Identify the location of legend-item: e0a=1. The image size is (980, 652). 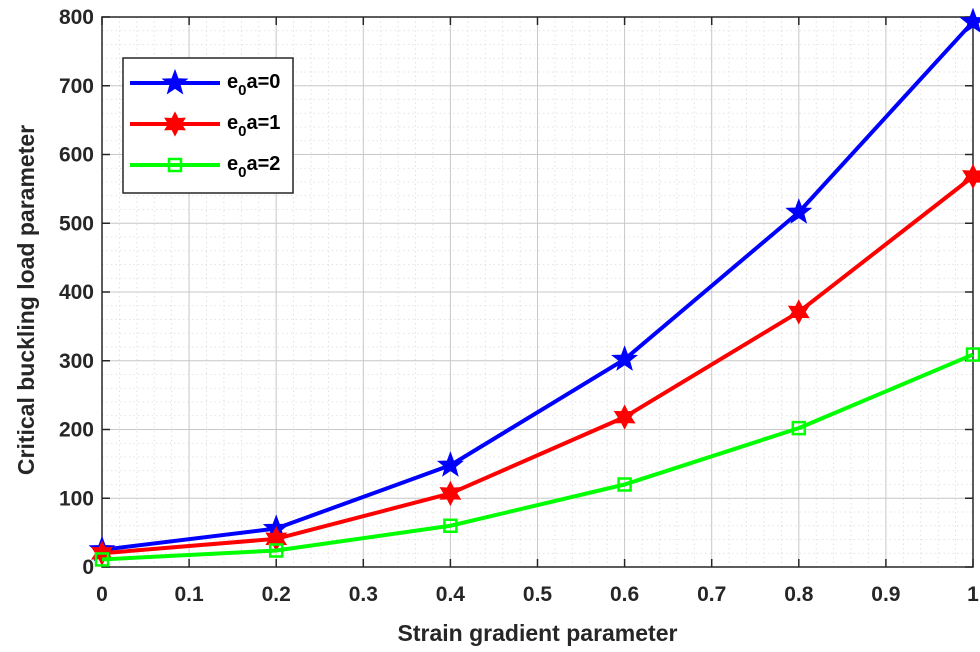
(205, 125).